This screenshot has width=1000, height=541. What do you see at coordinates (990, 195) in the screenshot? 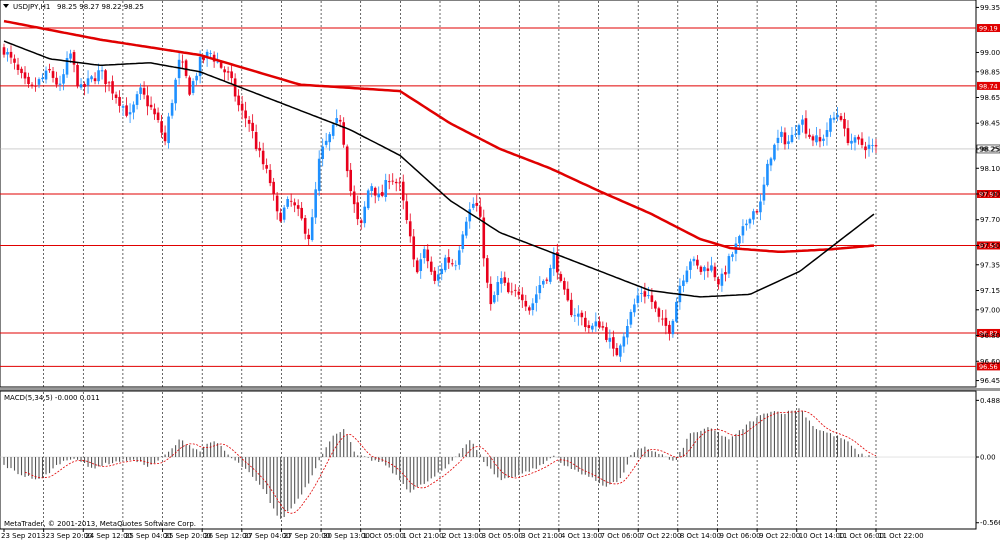
I see `price-tick-label: 97.90` at bounding box center [990, 195].